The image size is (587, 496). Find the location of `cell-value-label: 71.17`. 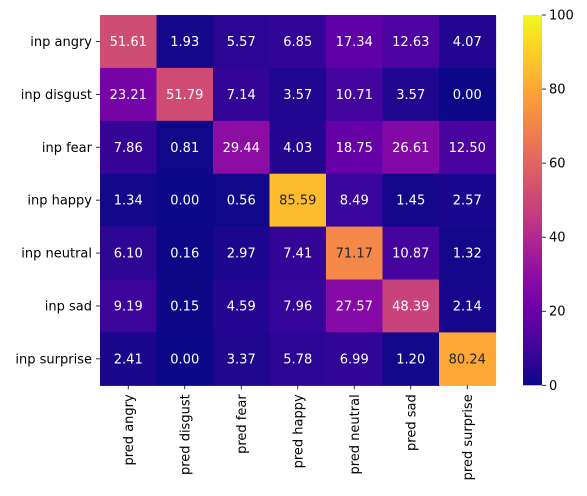

cell-value-label: 71.17 is located at coordinates (354, 254).